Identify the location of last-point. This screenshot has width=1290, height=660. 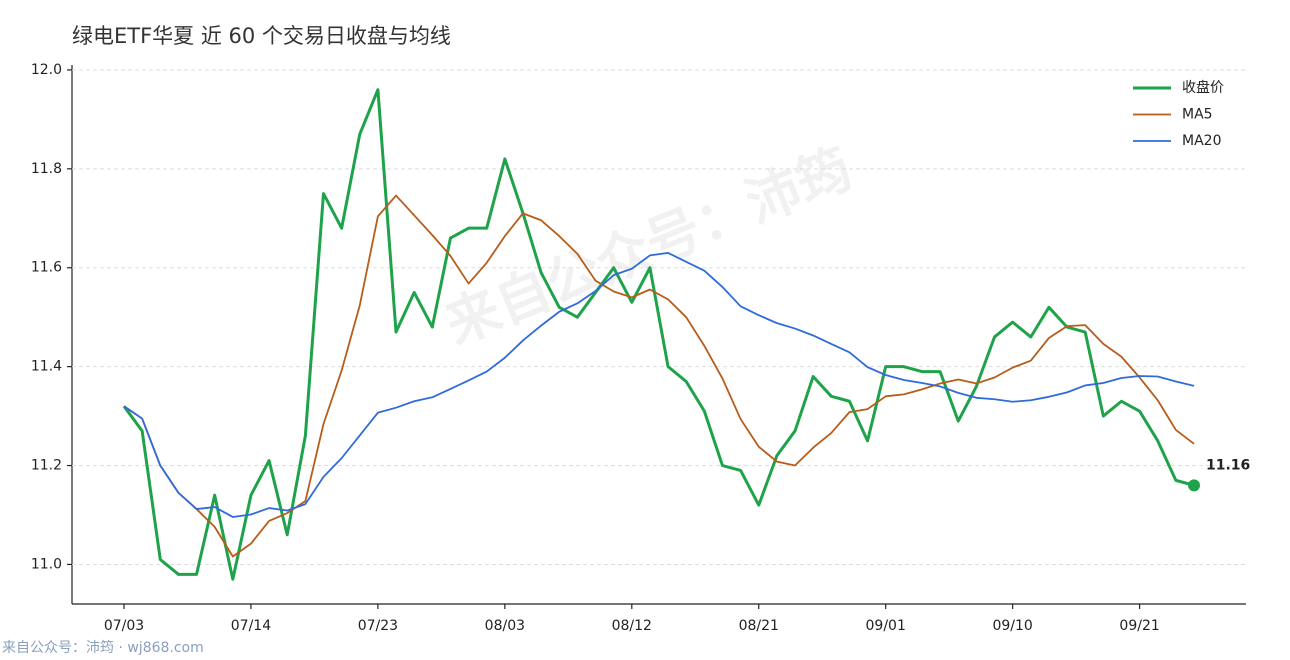
(1194, 485).